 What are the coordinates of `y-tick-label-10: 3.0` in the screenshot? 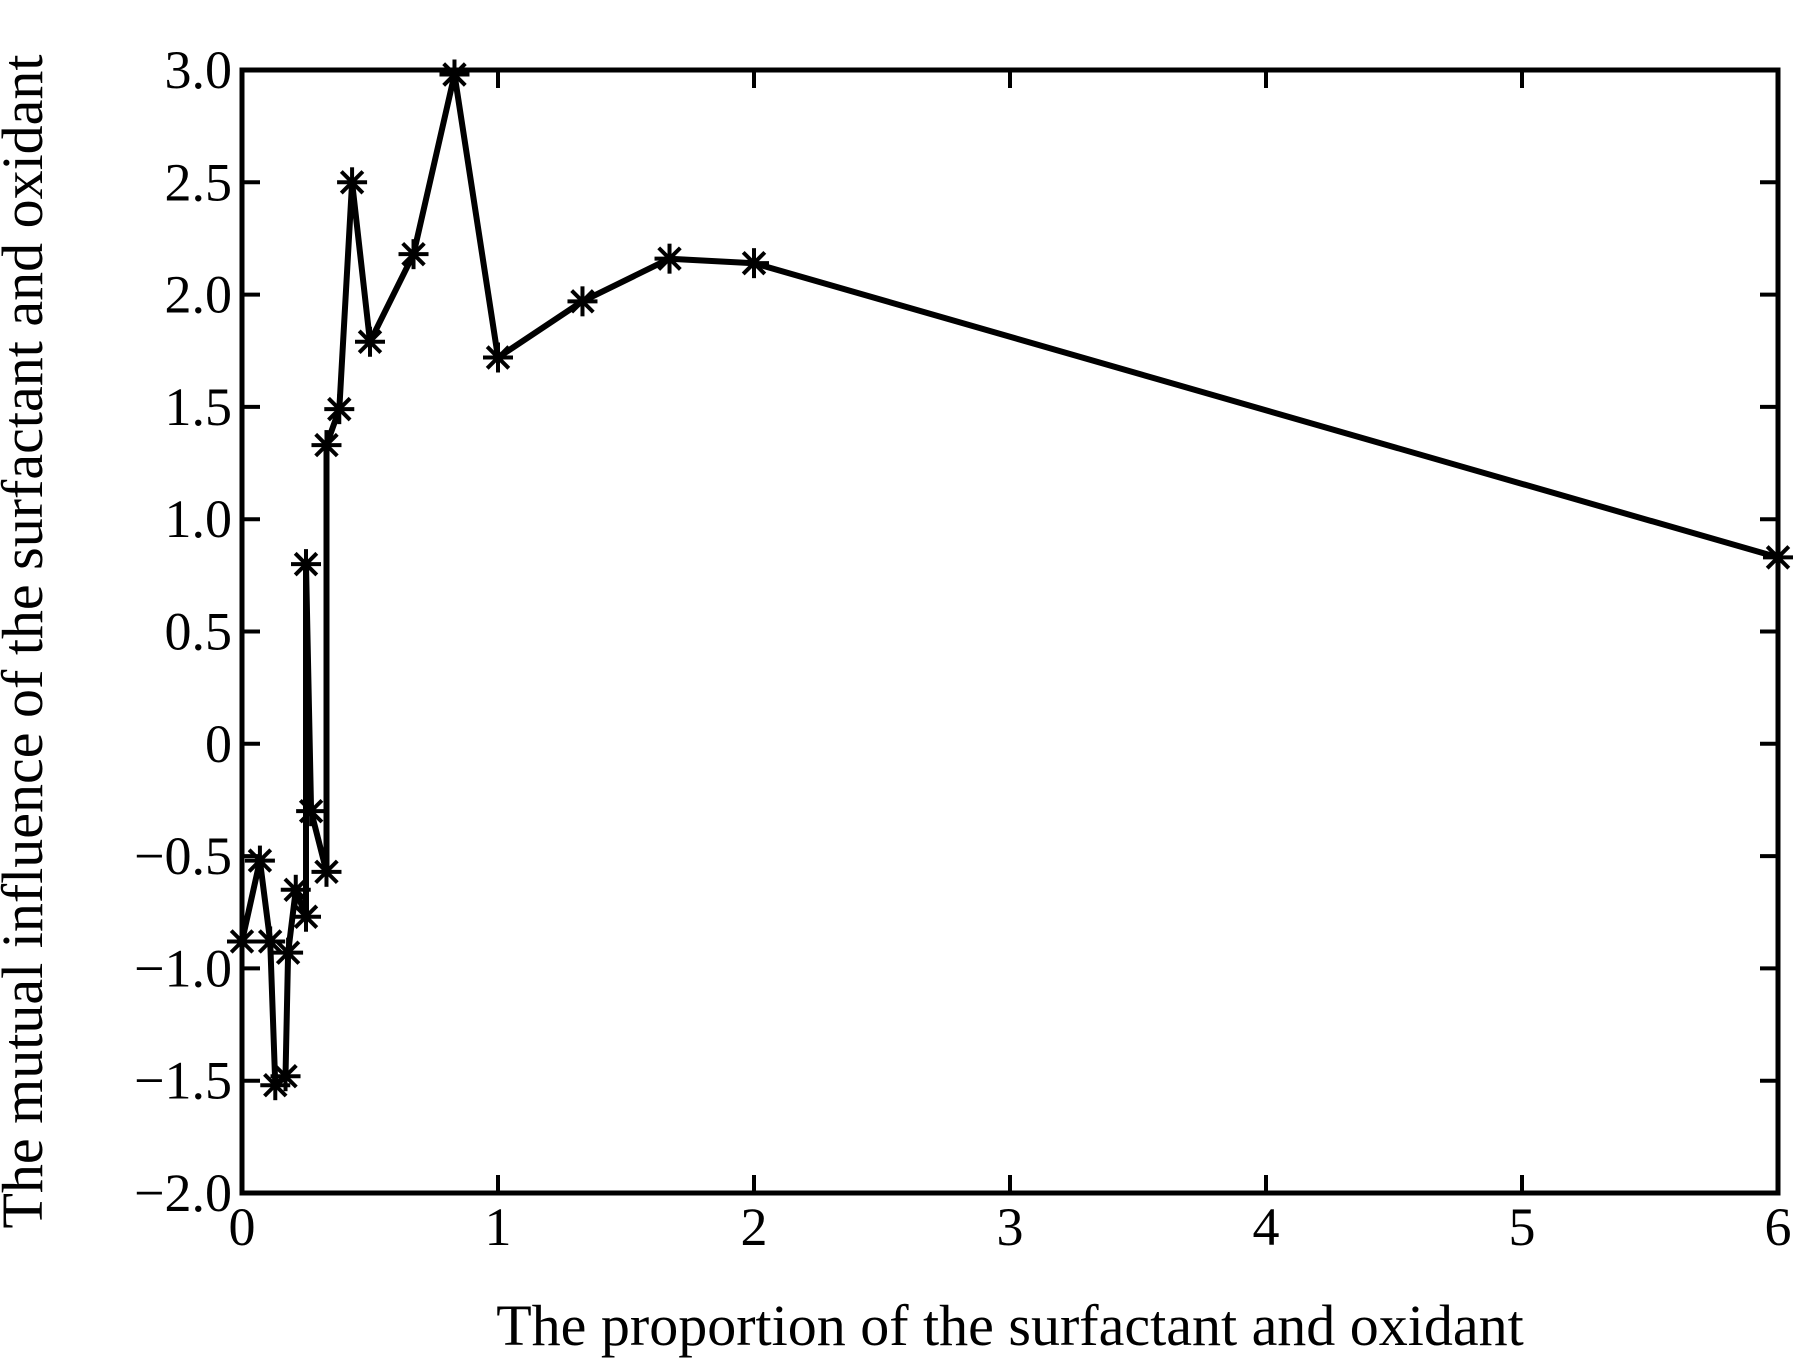 It's located at (199, 70).